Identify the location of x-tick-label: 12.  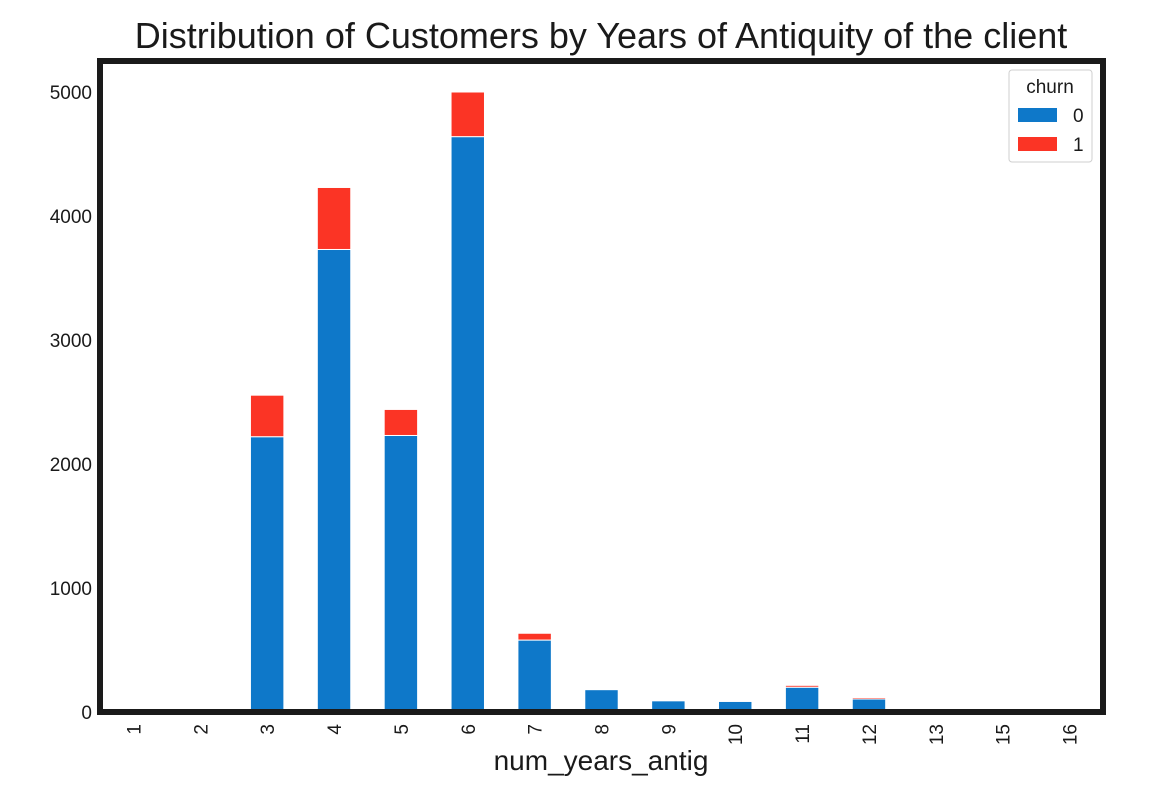
(870, 734).